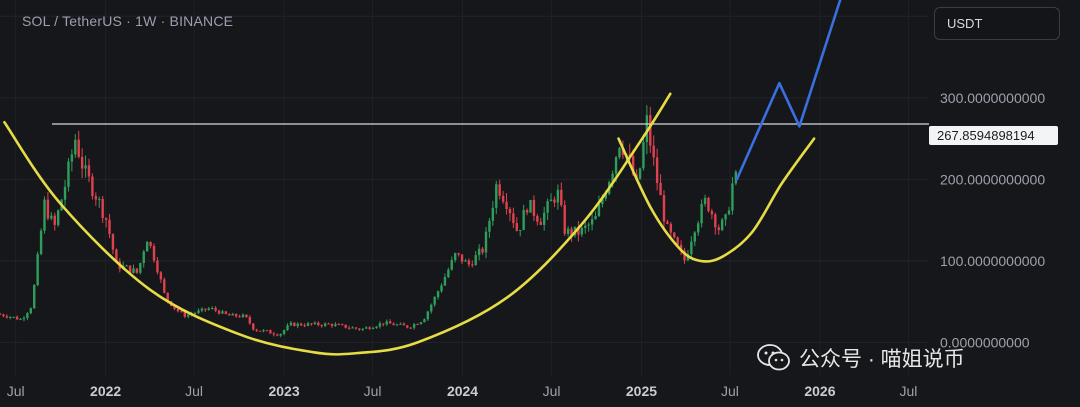  I want to click on y-tick-label: 300.0000000000, so click(992, 98).